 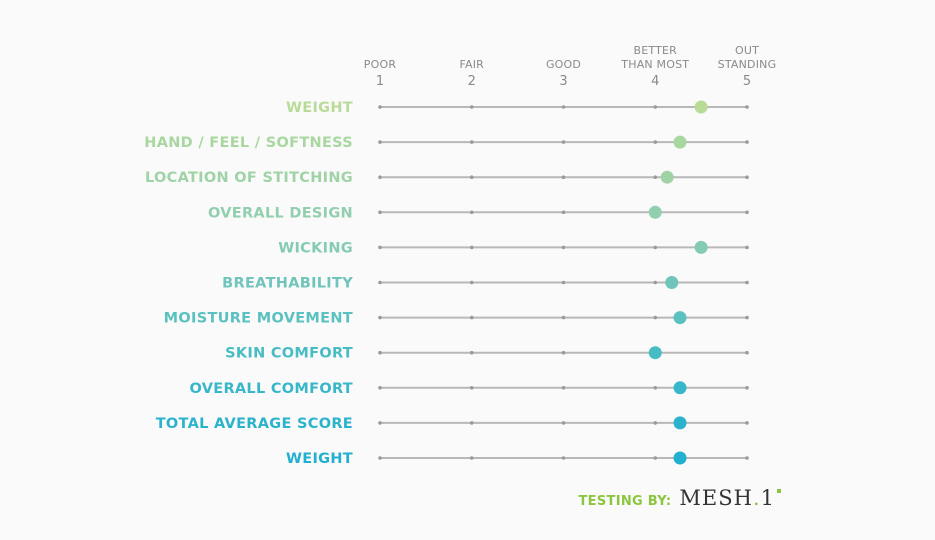 What do you see at coordinates (747, 81) in the screenshot?
I see `scale-number-5: 5` at bounding box center [747, 81].